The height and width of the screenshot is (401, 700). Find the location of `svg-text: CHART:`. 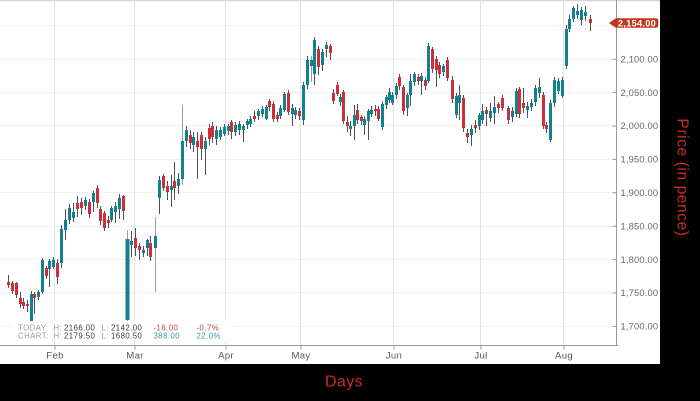

svg-text: CHART: is located at coordinates (33, 336).